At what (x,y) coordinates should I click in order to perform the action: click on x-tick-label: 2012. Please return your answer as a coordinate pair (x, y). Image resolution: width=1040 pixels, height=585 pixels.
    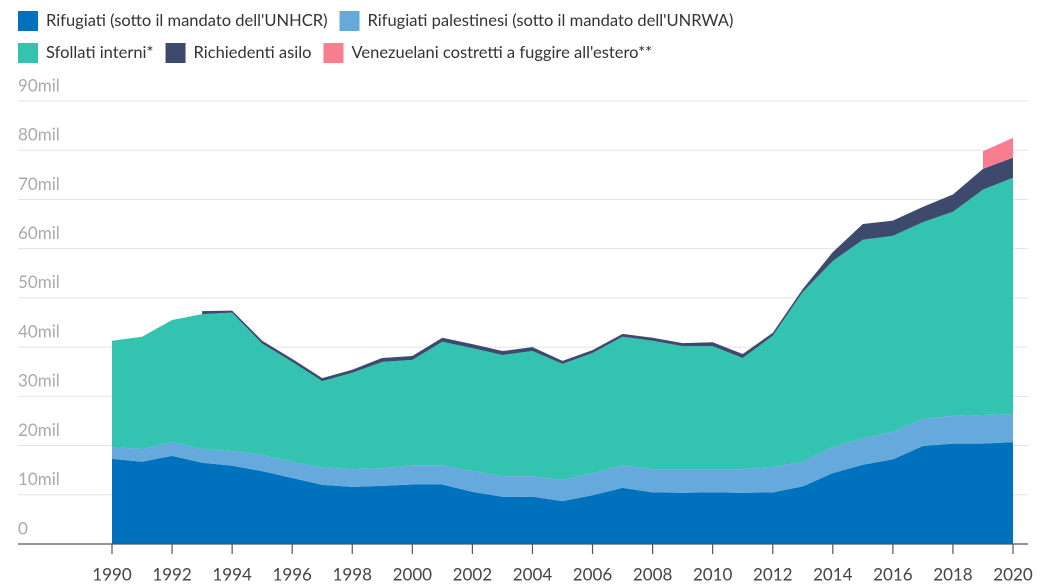
    Looking at the image, I should click on (772, 573).